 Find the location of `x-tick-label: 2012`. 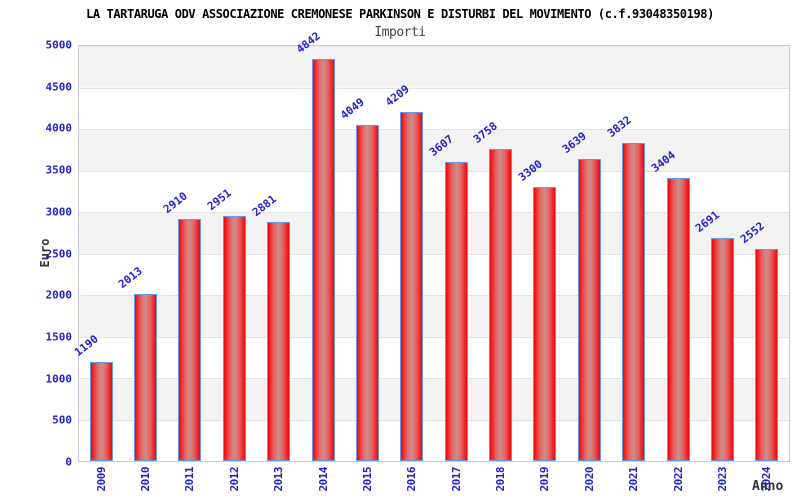

x-tick-label: 2012 is located at coordinates (234, 479).